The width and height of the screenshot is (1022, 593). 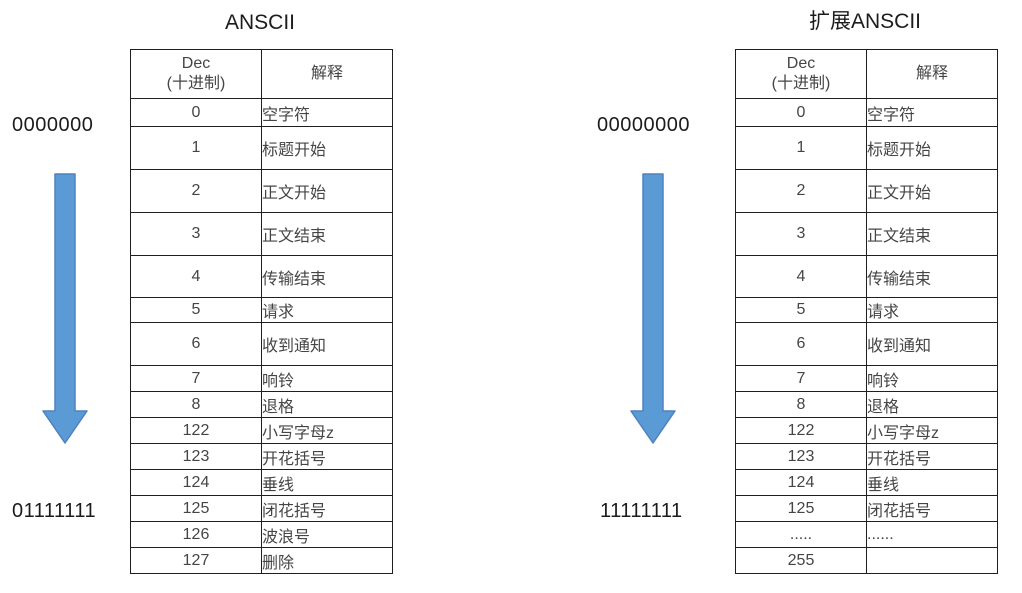 What do you see at coordinates (932, 456) in the screenshot?
I see `desc-cell: 开花括号` at bounding box center [932, 456].